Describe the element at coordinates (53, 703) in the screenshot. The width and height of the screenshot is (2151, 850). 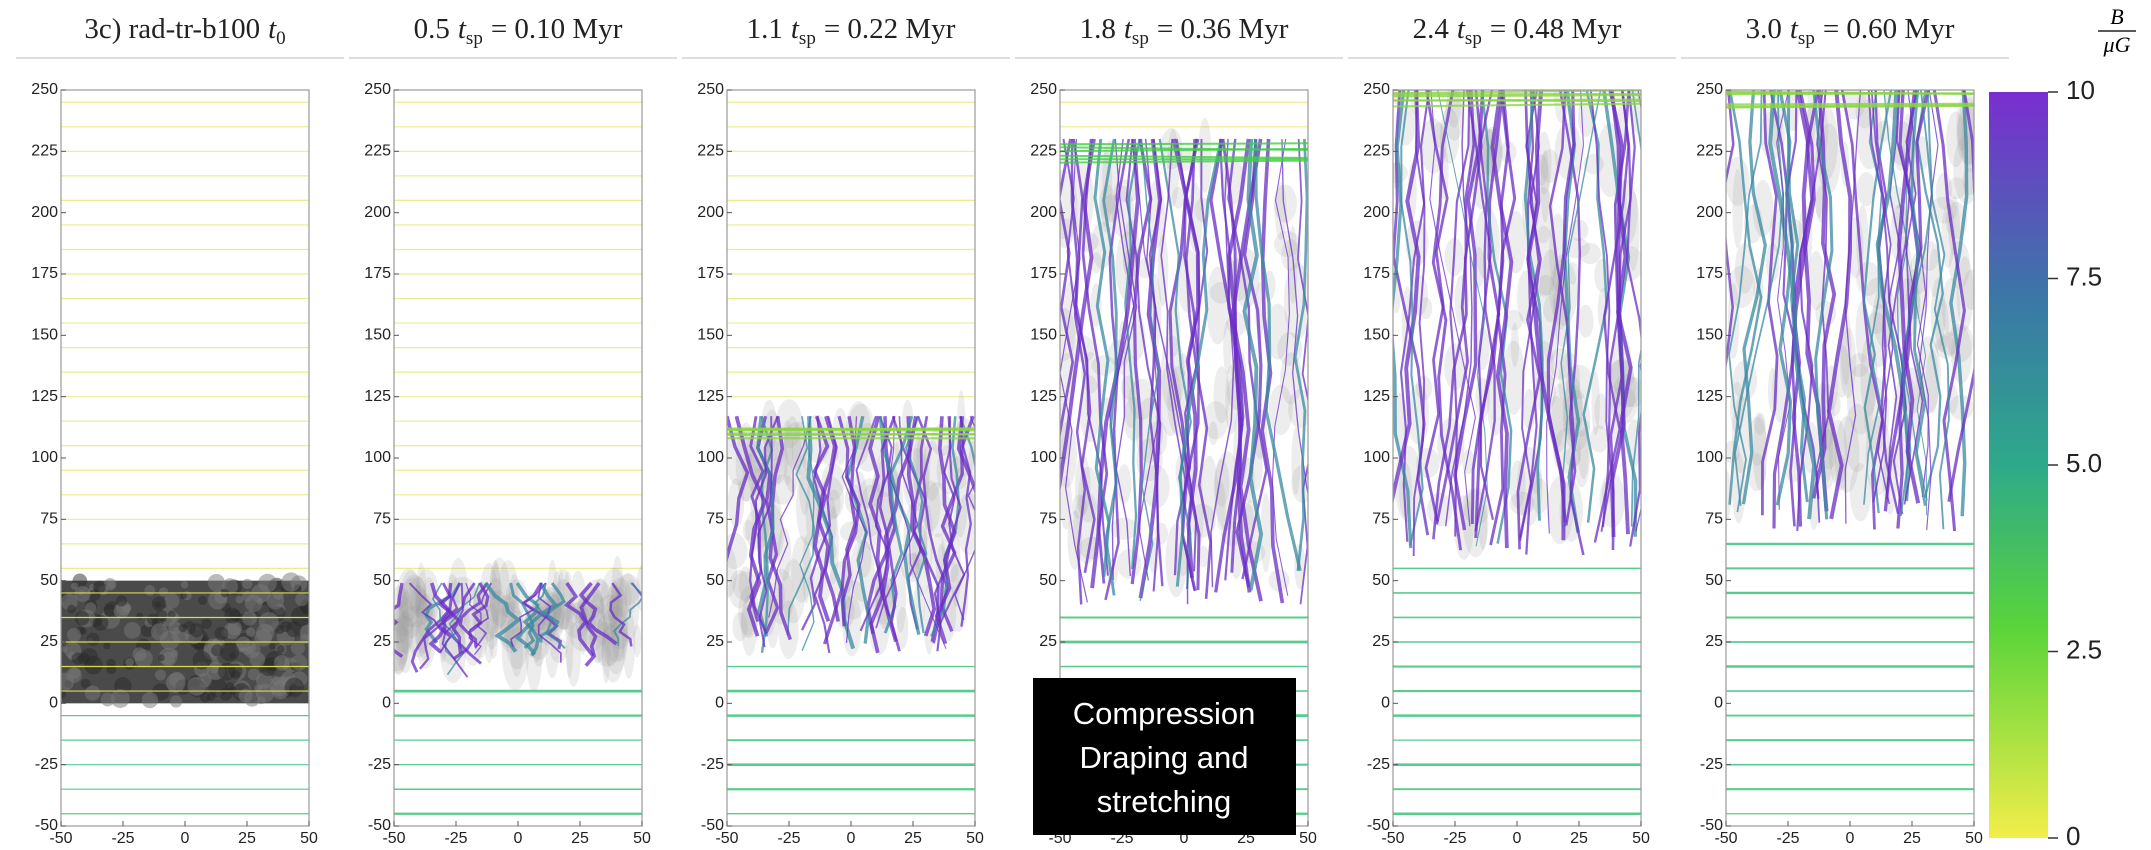
I see `y-tick-label: 0` at that location.